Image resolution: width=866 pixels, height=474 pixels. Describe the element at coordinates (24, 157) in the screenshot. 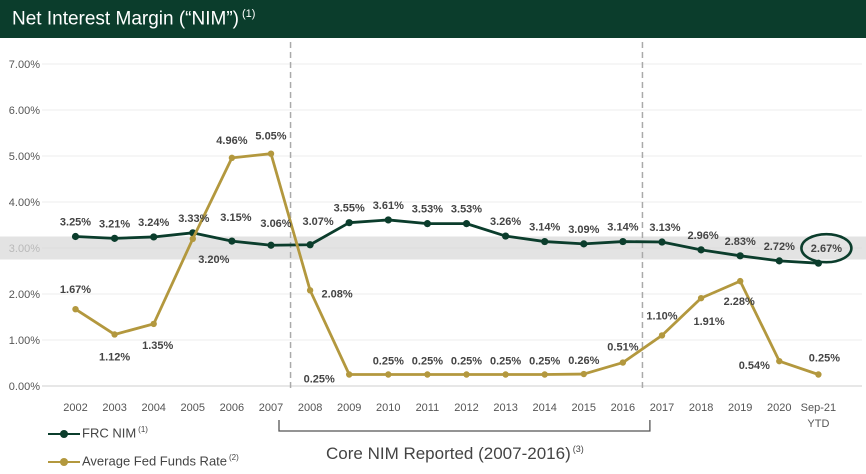

I see `y-tick-label: 5.00%` at that location.